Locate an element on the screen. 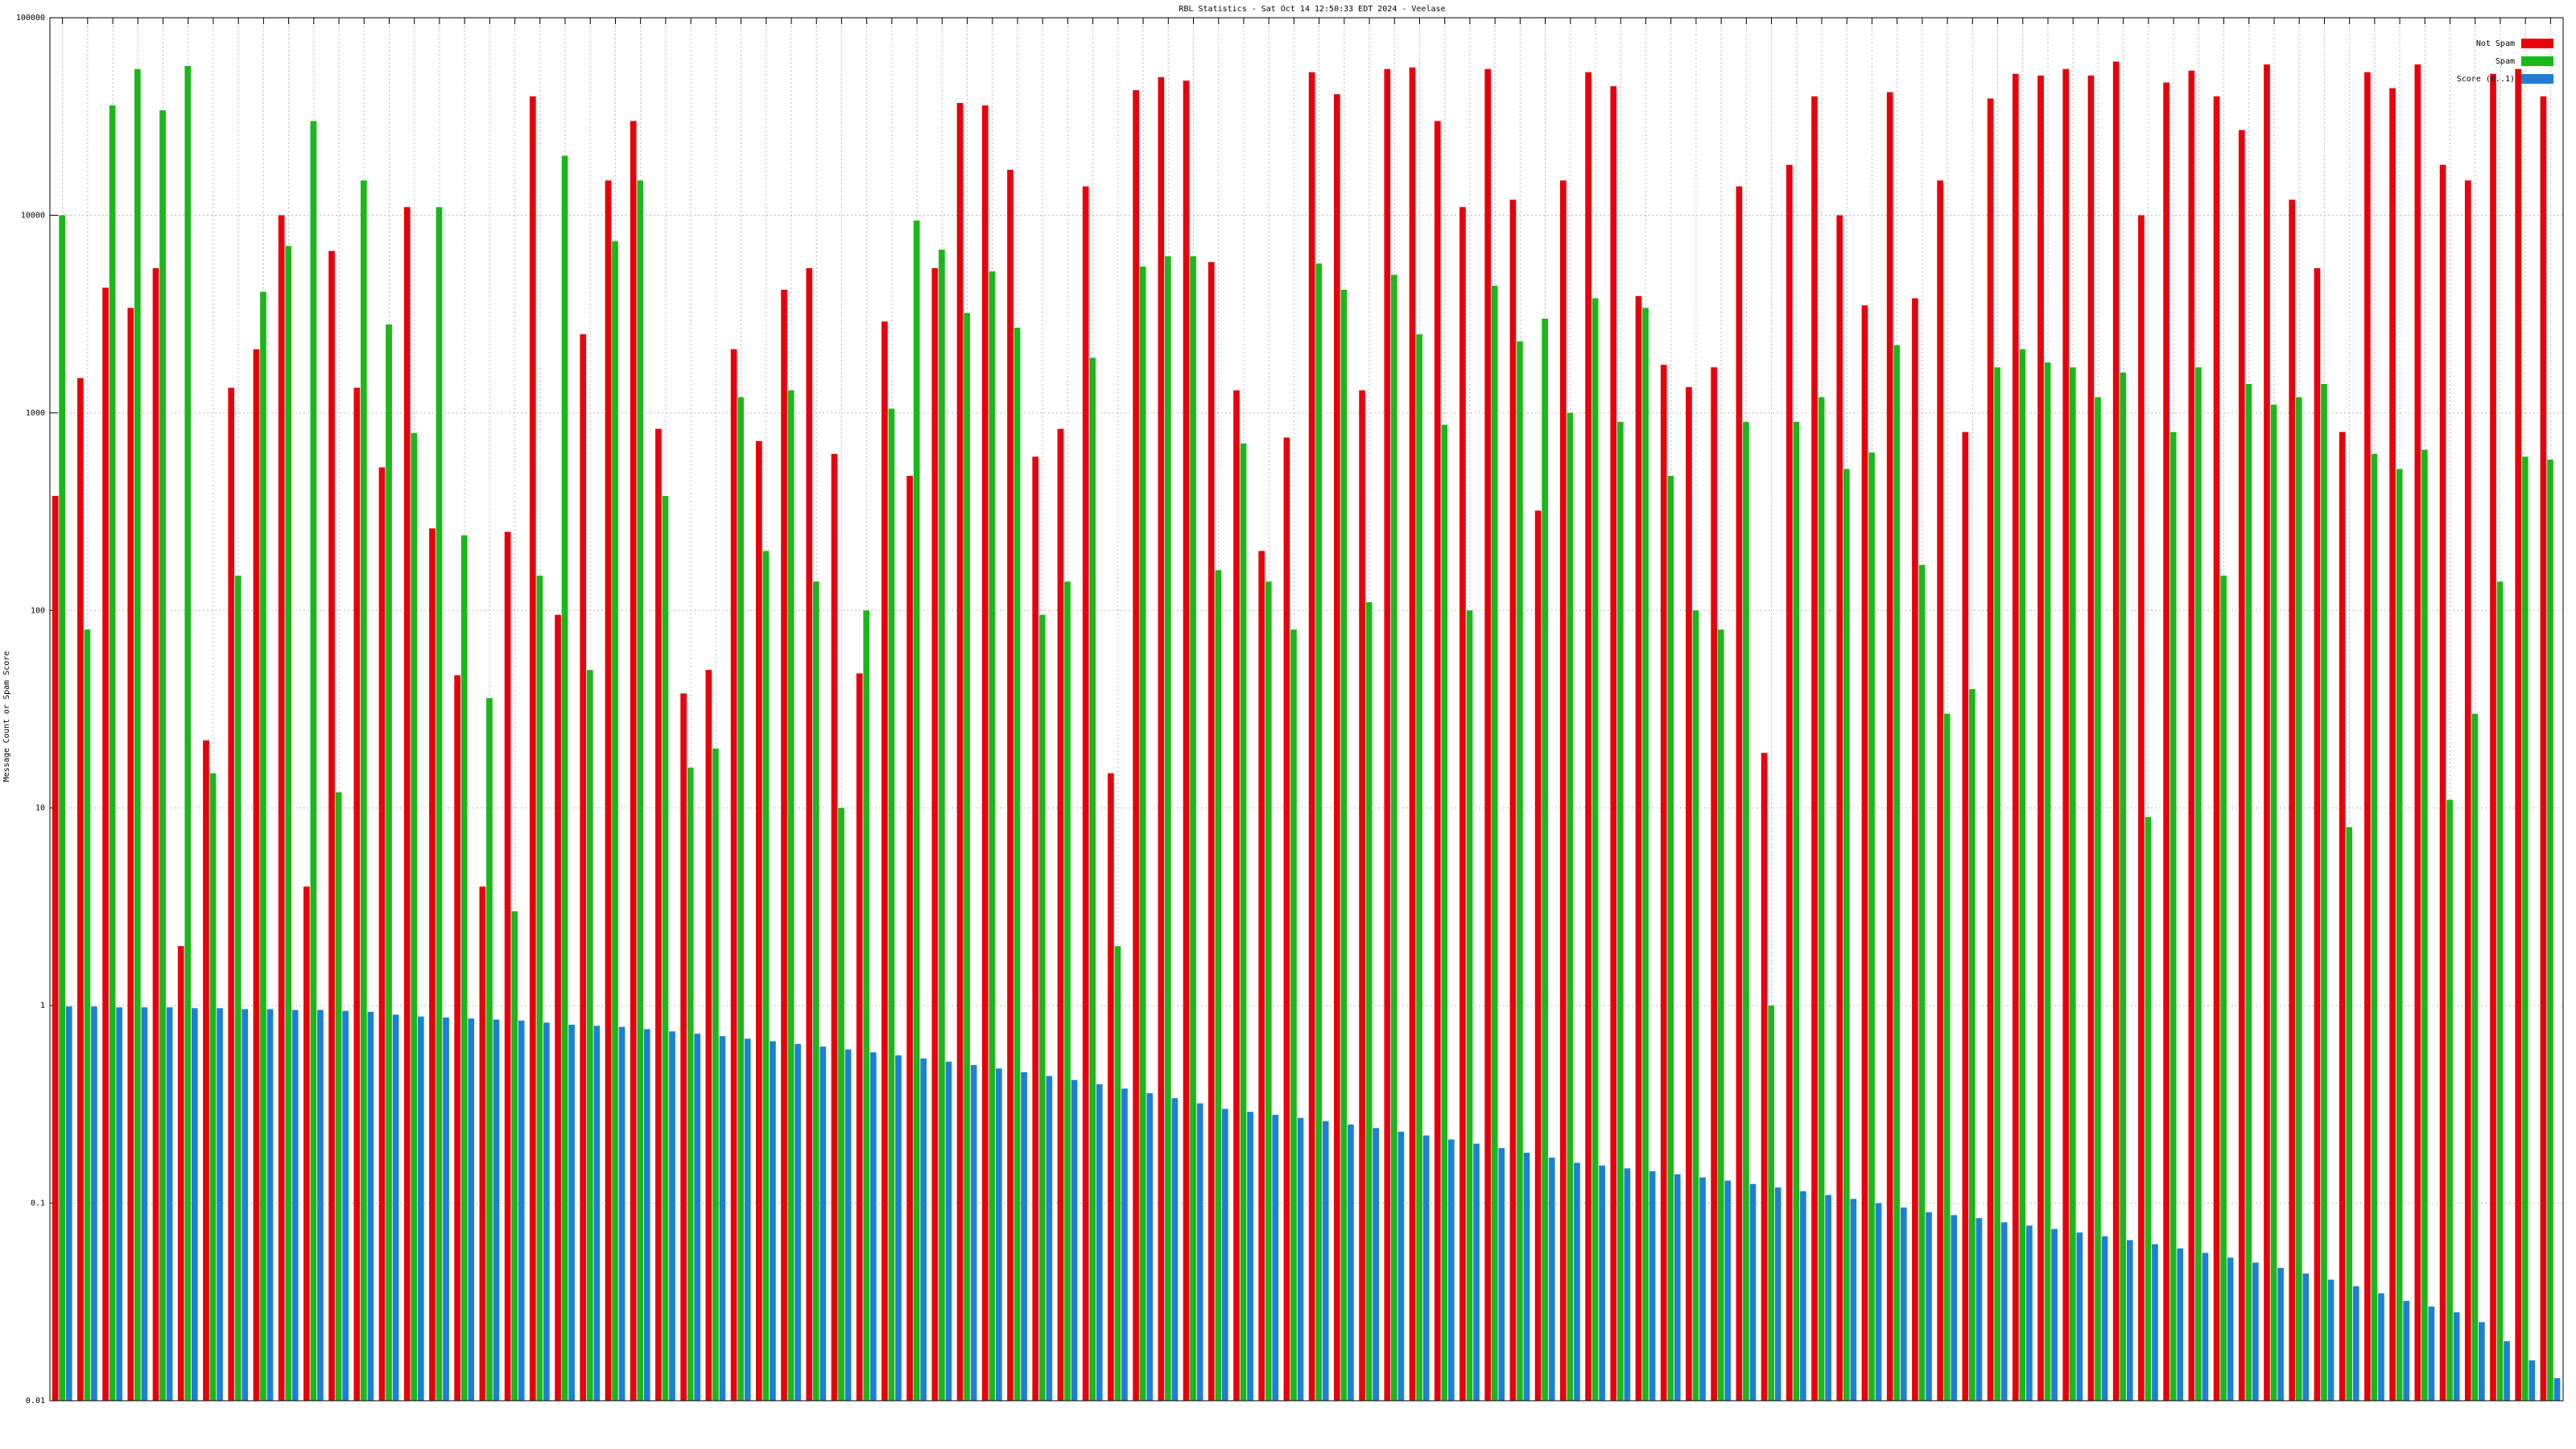  y-tick-label: 1000 is located at coordinates (35, 413).